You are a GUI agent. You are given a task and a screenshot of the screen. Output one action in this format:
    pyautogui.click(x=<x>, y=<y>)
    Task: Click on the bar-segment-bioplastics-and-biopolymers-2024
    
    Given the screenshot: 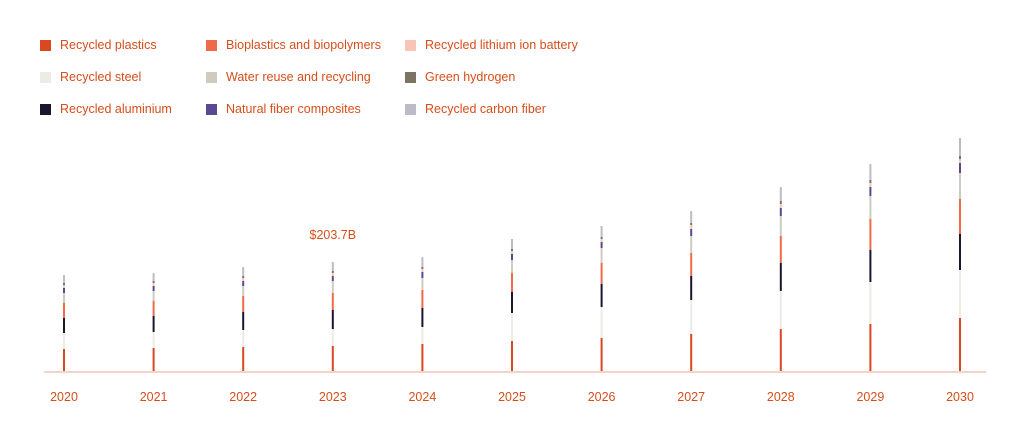 What is the action you would take?
    pyautogui.click(x=422, y=299)
    